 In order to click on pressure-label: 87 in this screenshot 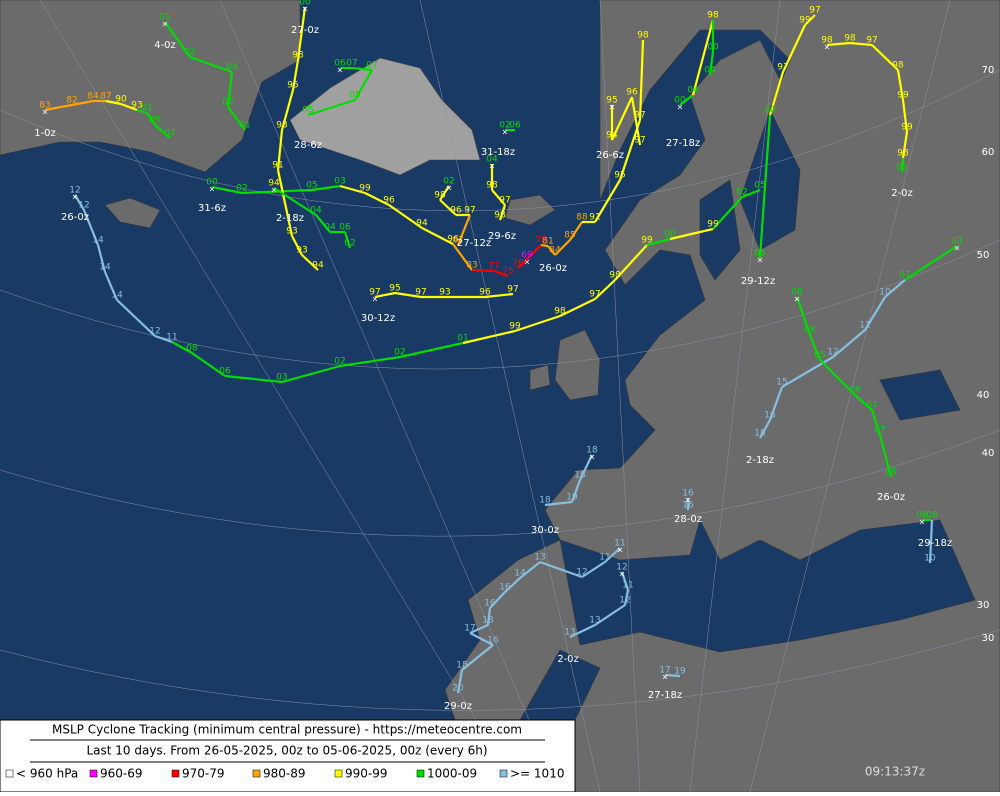, I will do `click(105, 97)`.